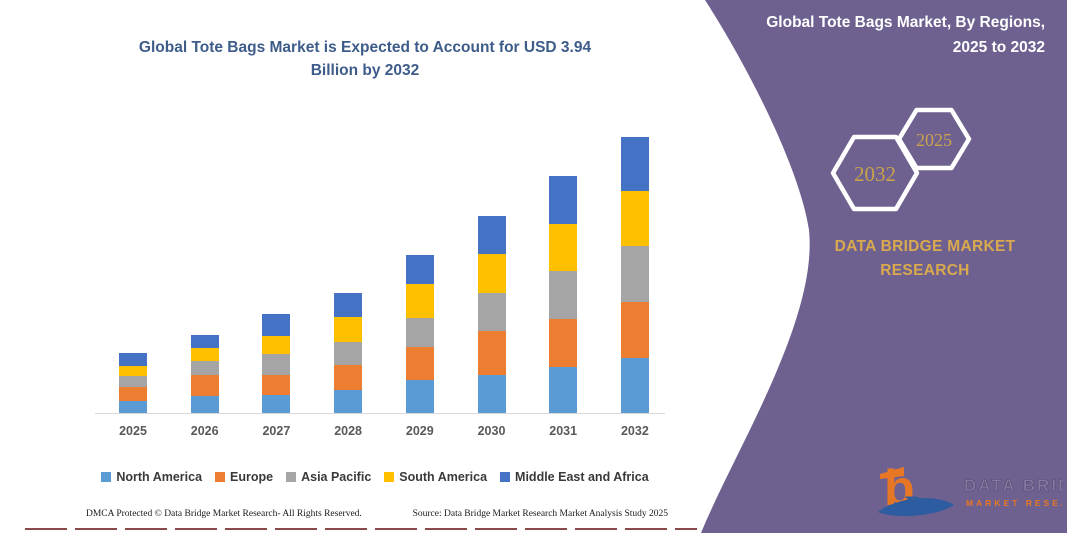  I want to click on panel-title-line2: 2025 to 2032, so click(998, 47).